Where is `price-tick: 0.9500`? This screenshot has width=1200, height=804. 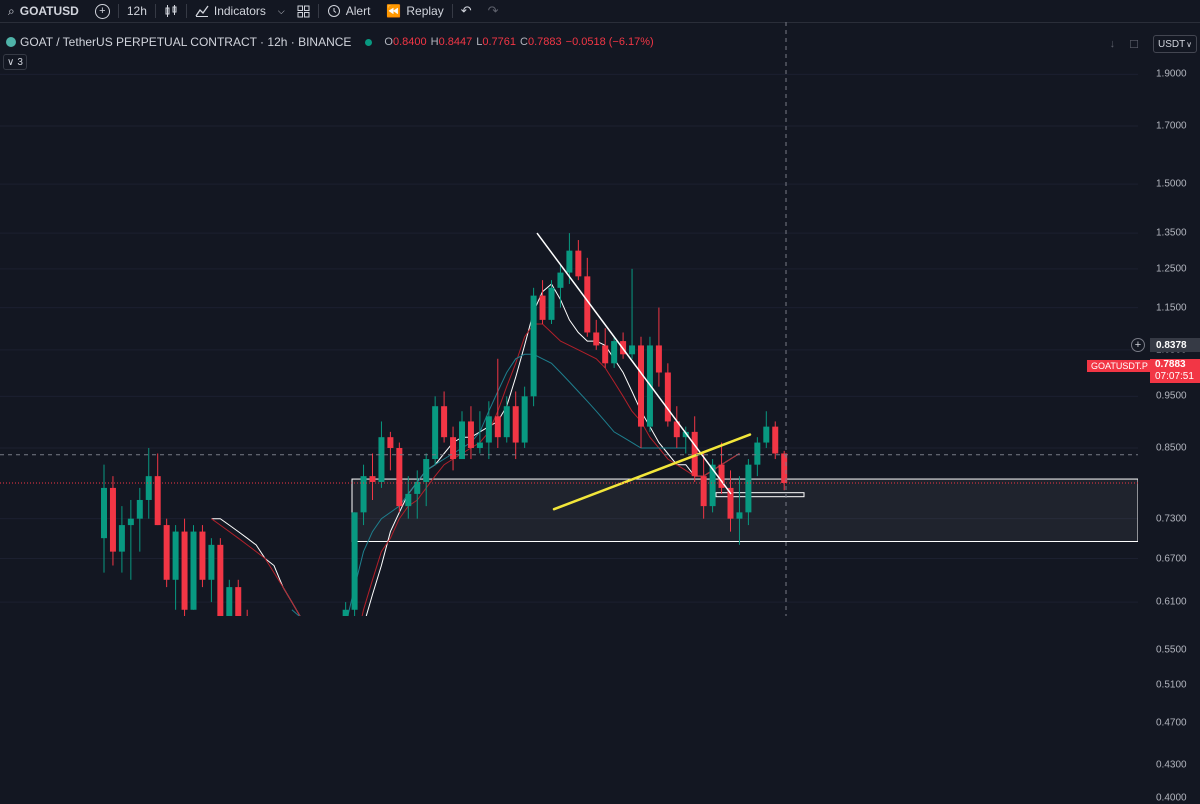 price-tick: 0.9500 is located at coordinates (1171, 396).